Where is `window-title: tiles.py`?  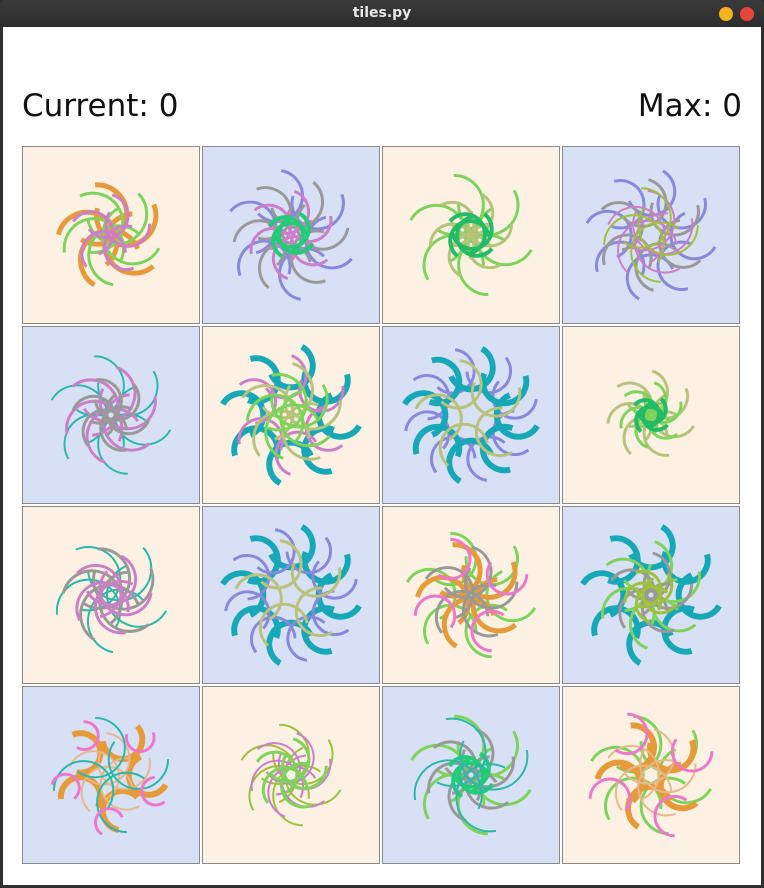 window-title: tiles.py is located at coordinates (382, 13).